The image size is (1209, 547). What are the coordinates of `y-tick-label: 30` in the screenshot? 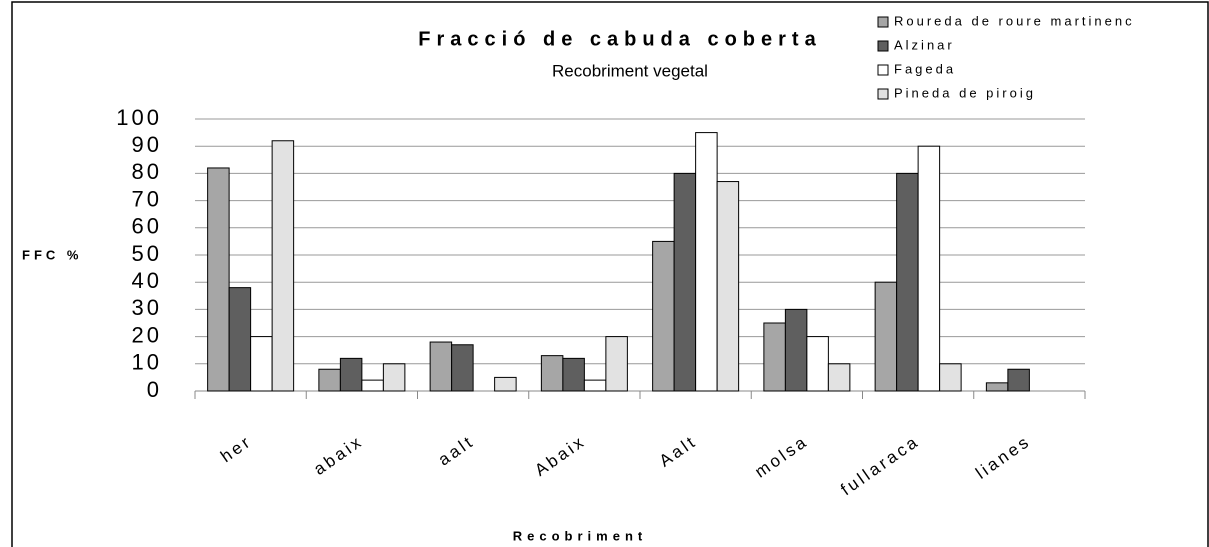 It's located at (147, 307).